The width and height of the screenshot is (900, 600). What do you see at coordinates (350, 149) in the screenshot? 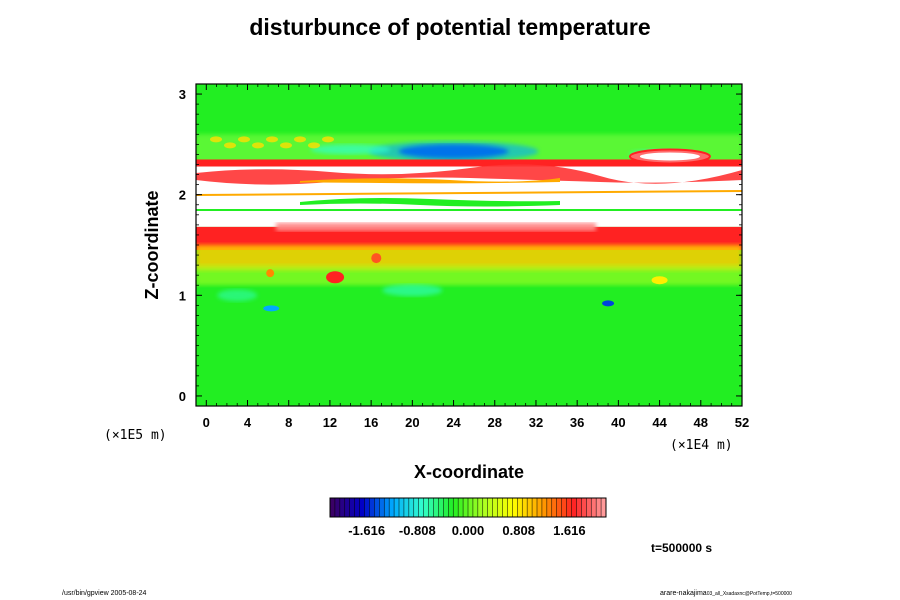
I see `cool-streak-left` at bounding box center [350, 149].